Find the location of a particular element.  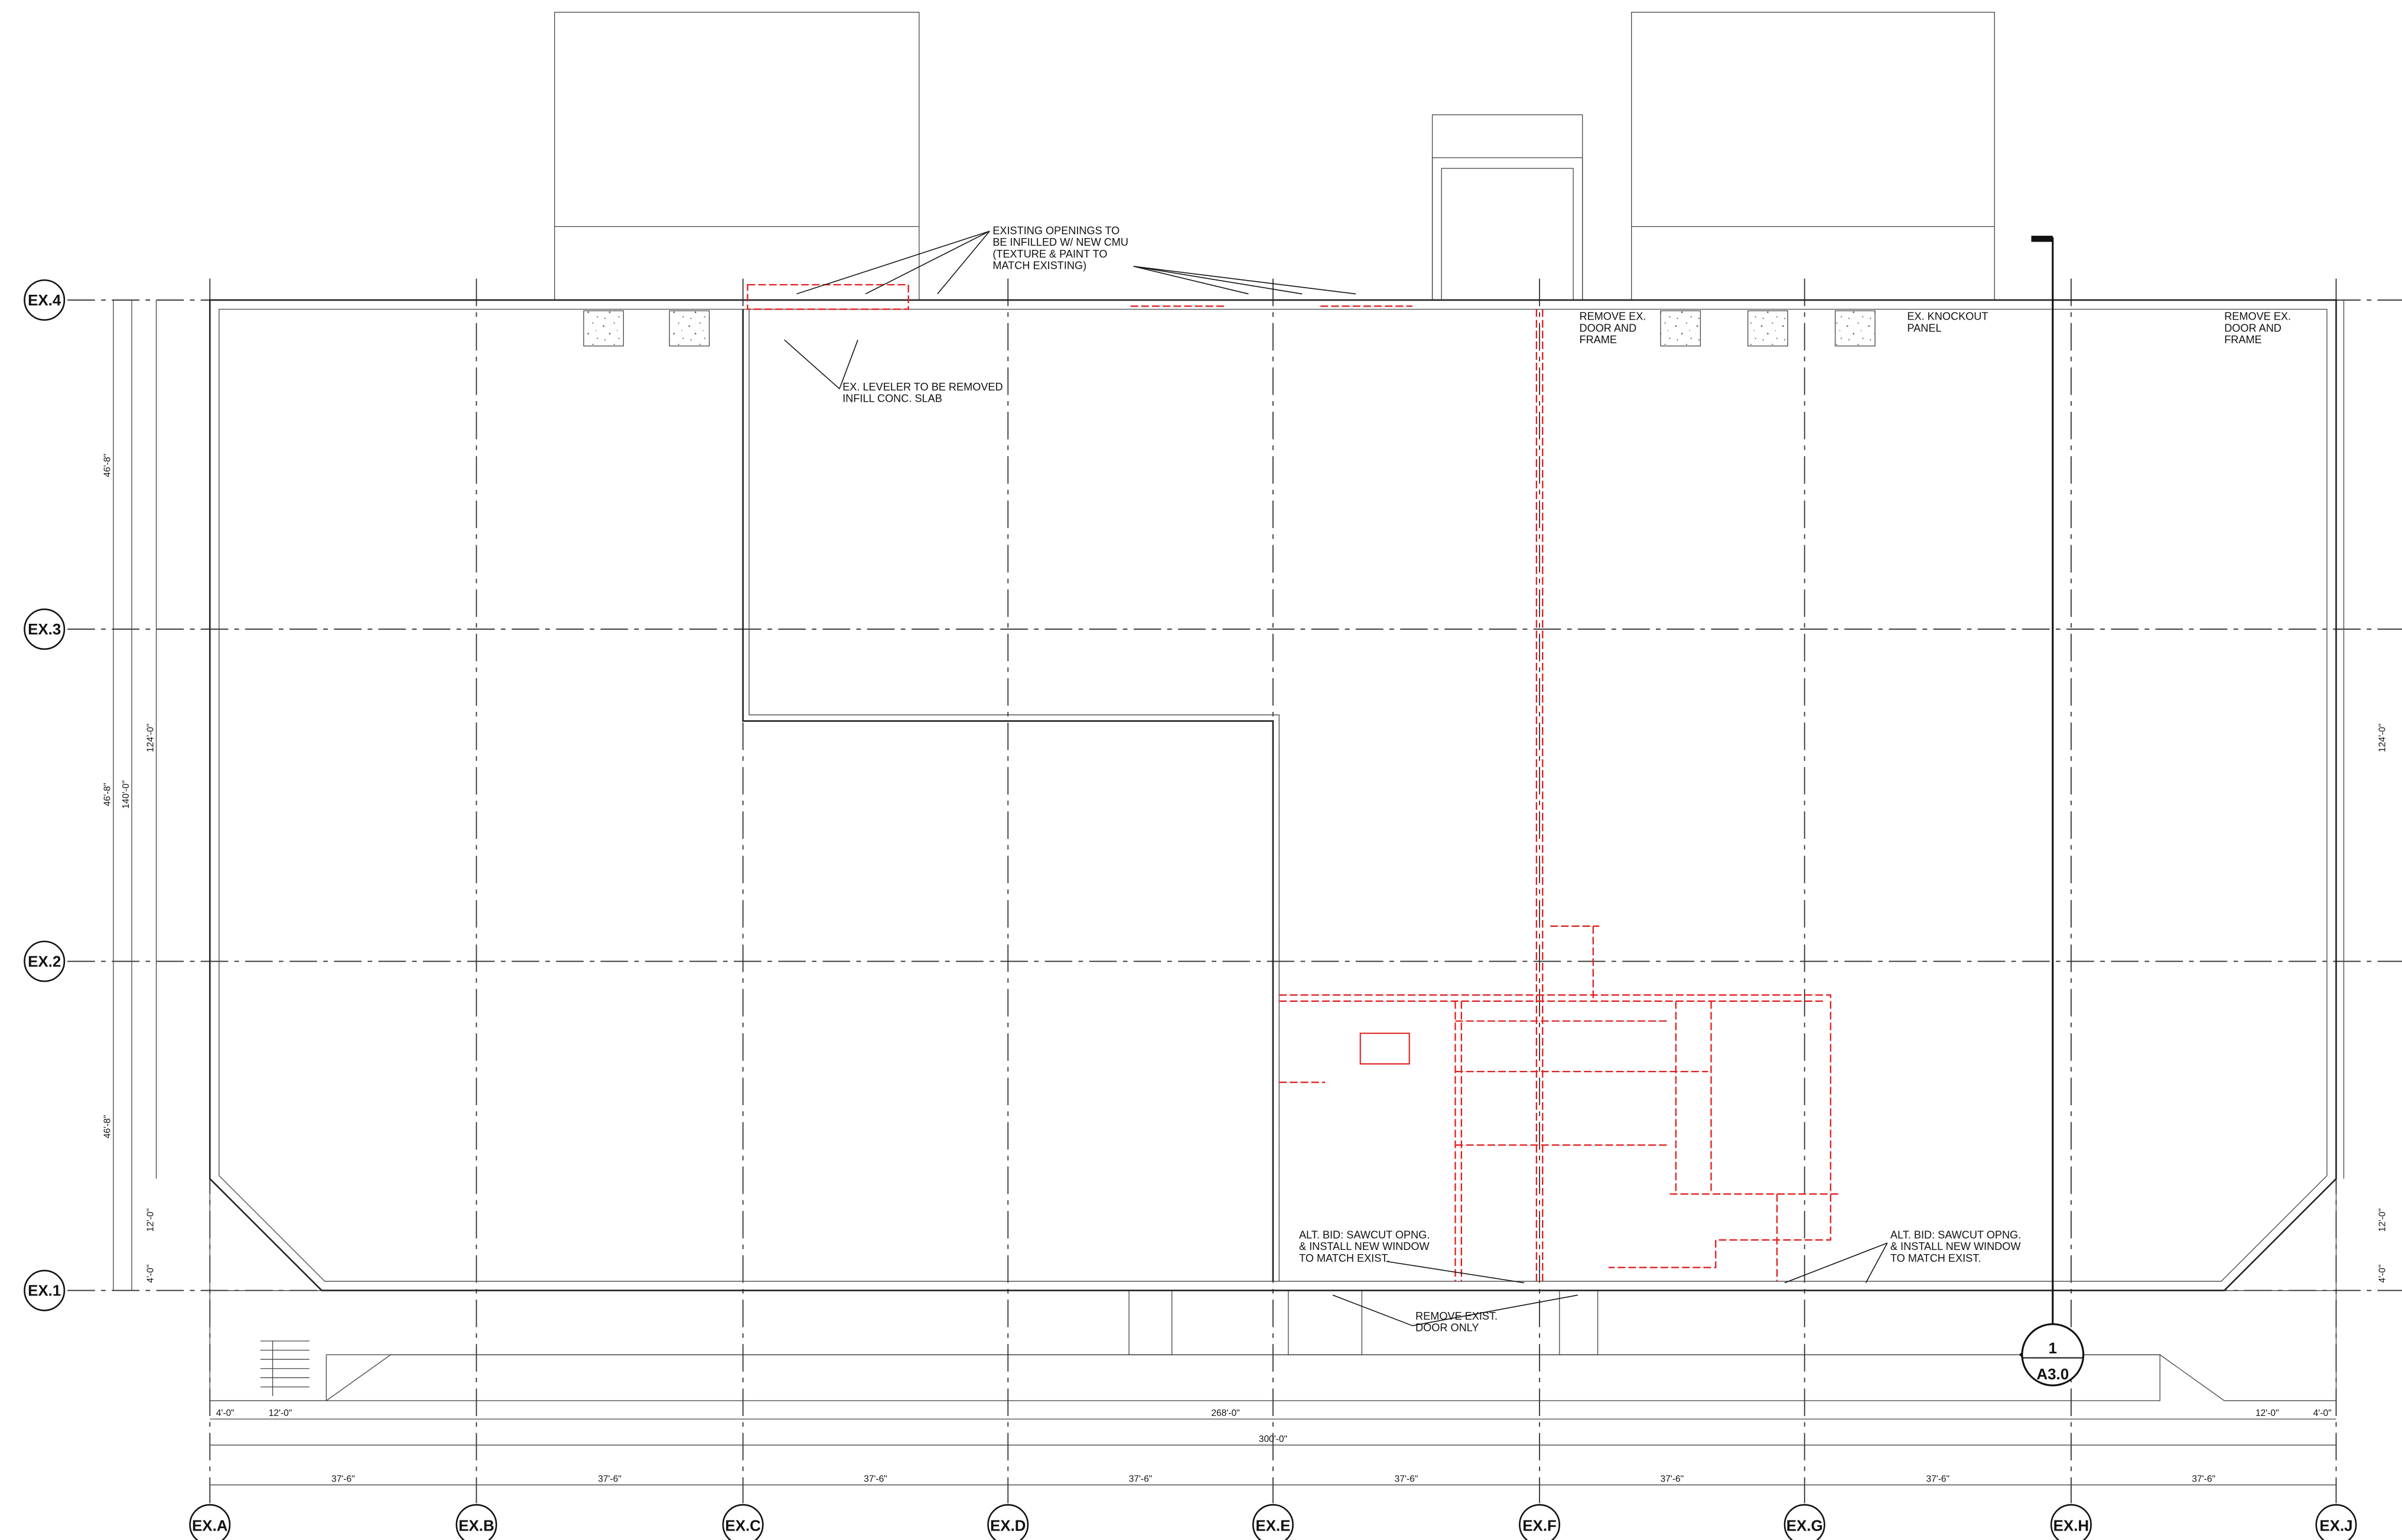

column-label: EX.J is located at coordinates (2335, 1526).